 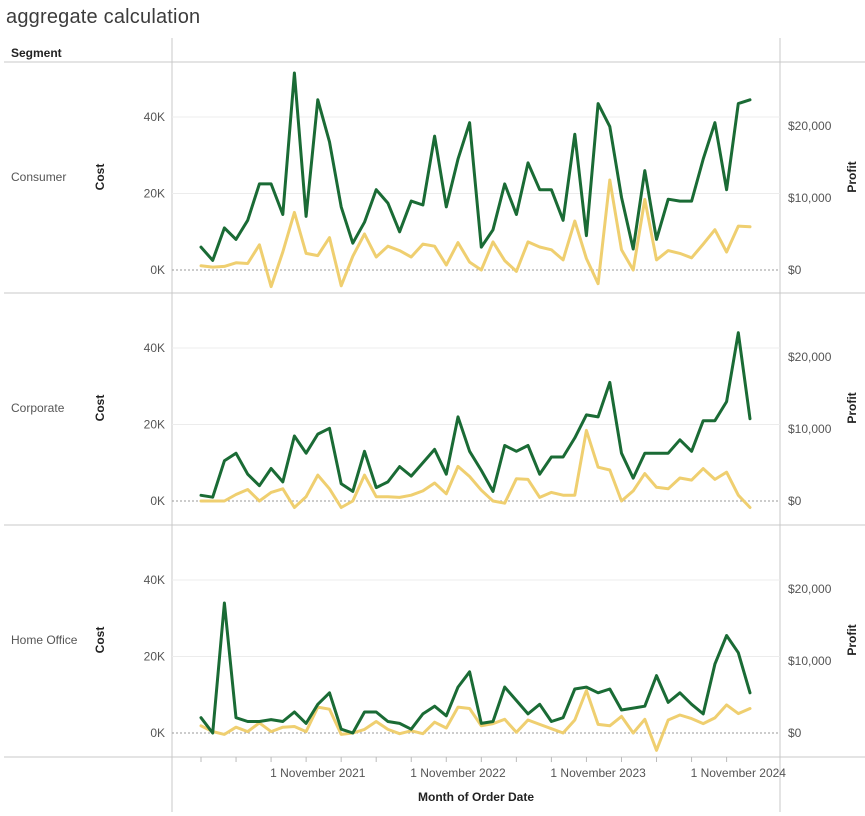 I want to click on series-line-cost-home-office, so click(x=475, y=668).